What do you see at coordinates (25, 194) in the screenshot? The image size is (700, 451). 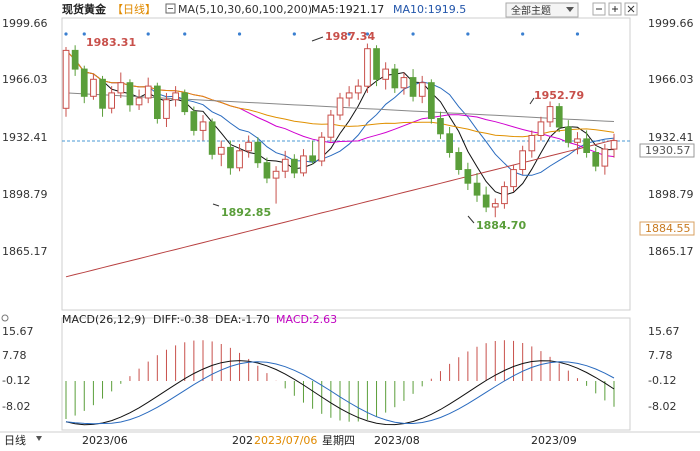 I see `price-tick-left: 1898.79` at bounding box center [25, 194].